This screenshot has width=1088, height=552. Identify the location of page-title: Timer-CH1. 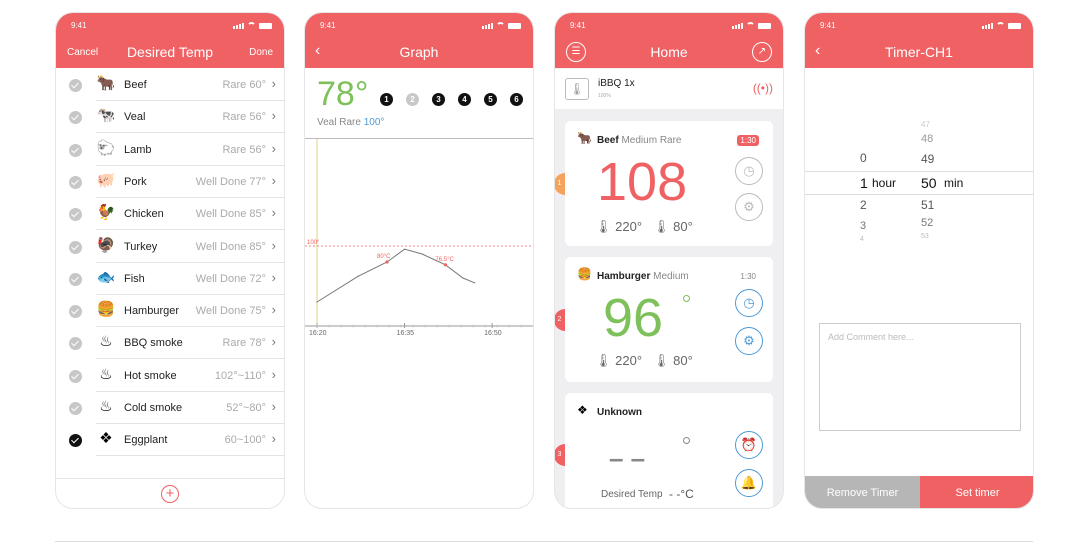
(919, 52).